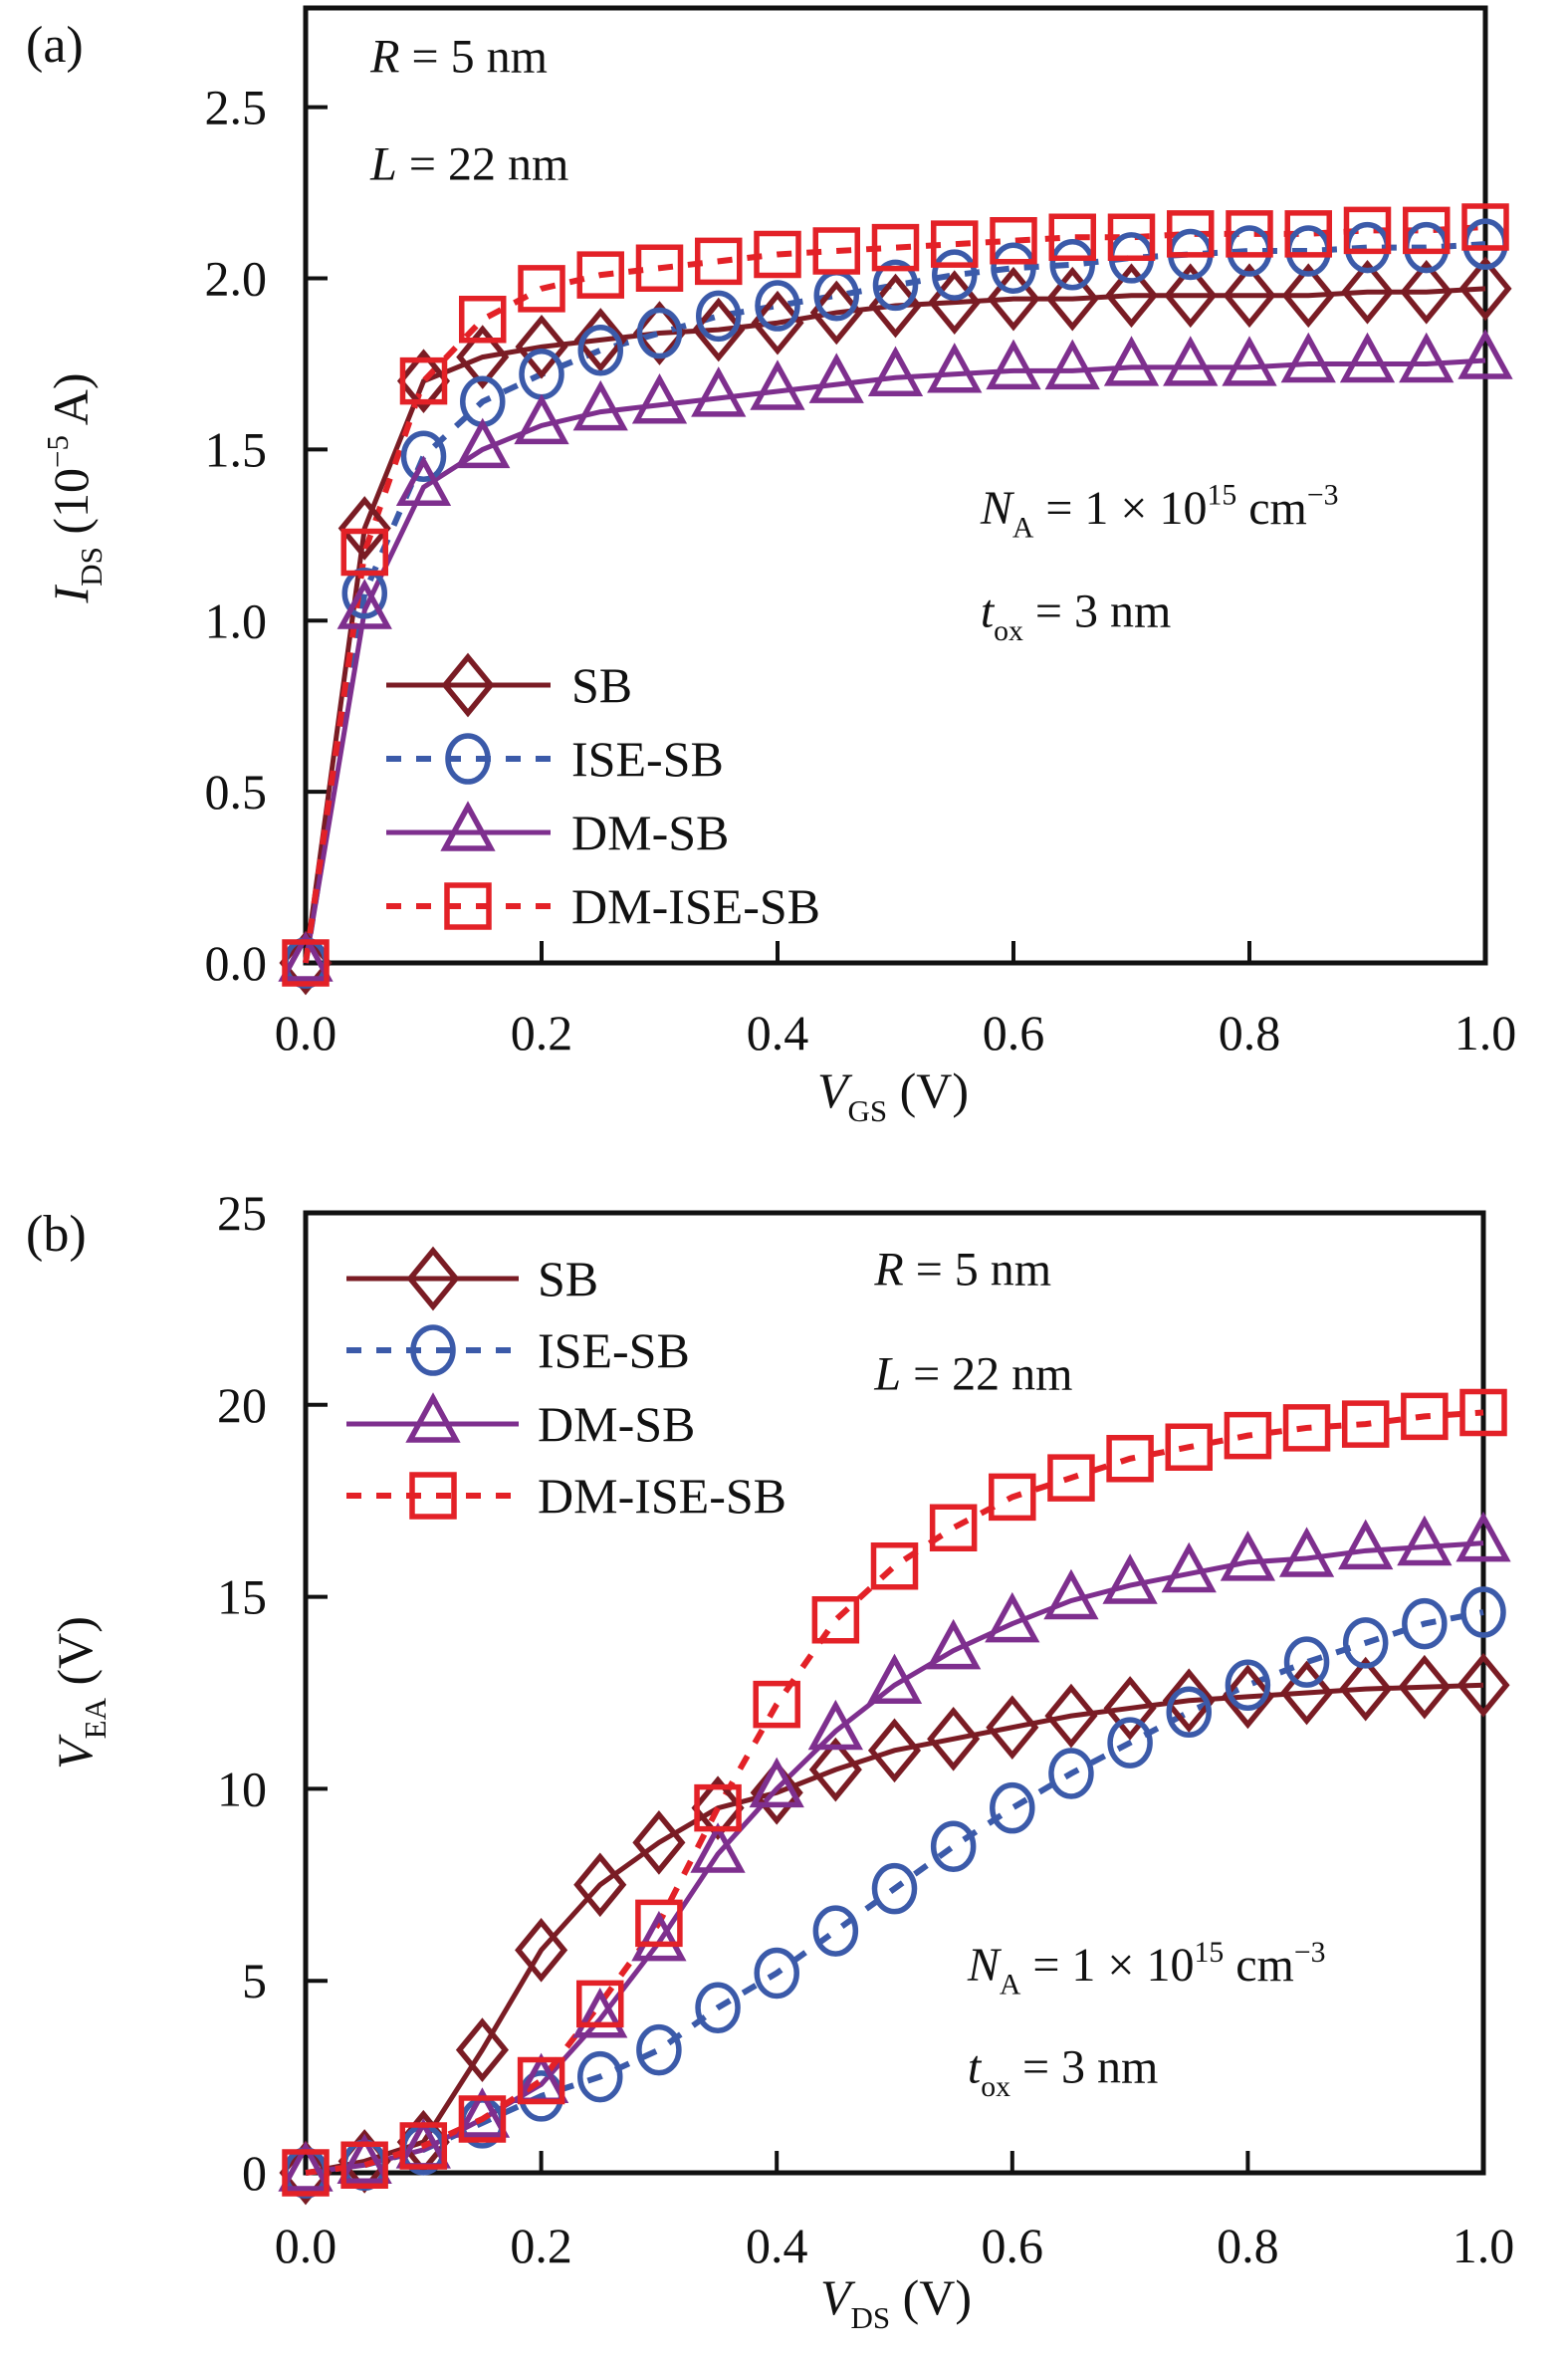 The image size is (1568, 2359). I want to click on y-tick-label: 0, so click(255, 2173).